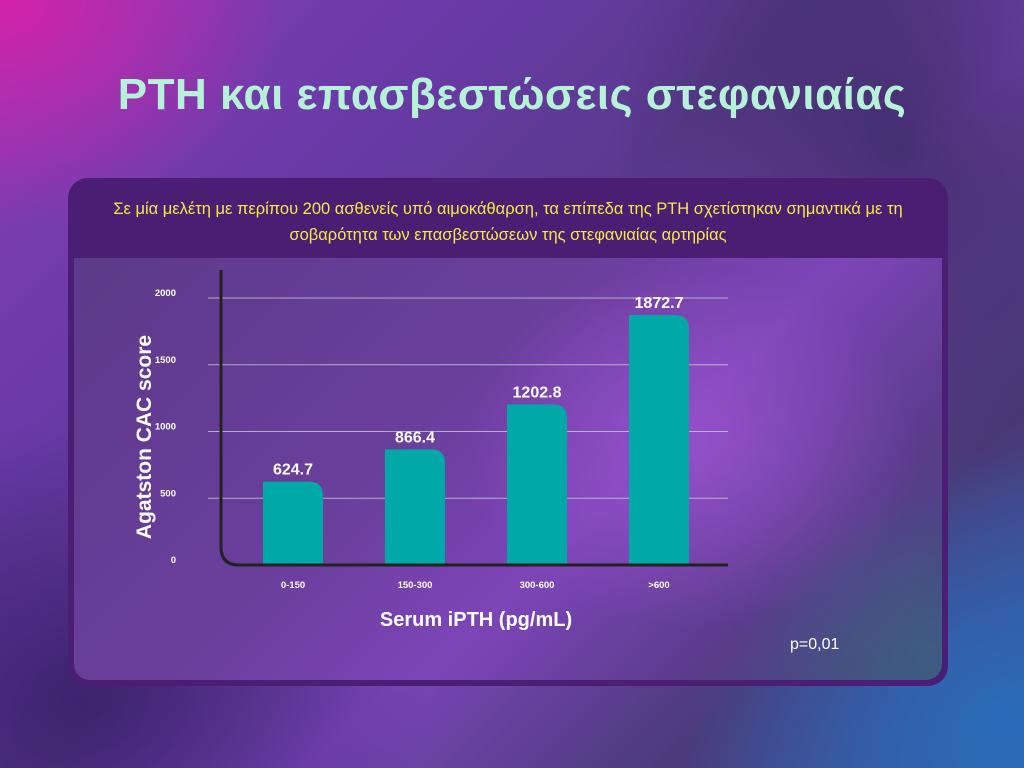 The image size is (1024, 768). I want to click on y-tick-labels: 0 500 1000 1500 2000, so click(165, 427).